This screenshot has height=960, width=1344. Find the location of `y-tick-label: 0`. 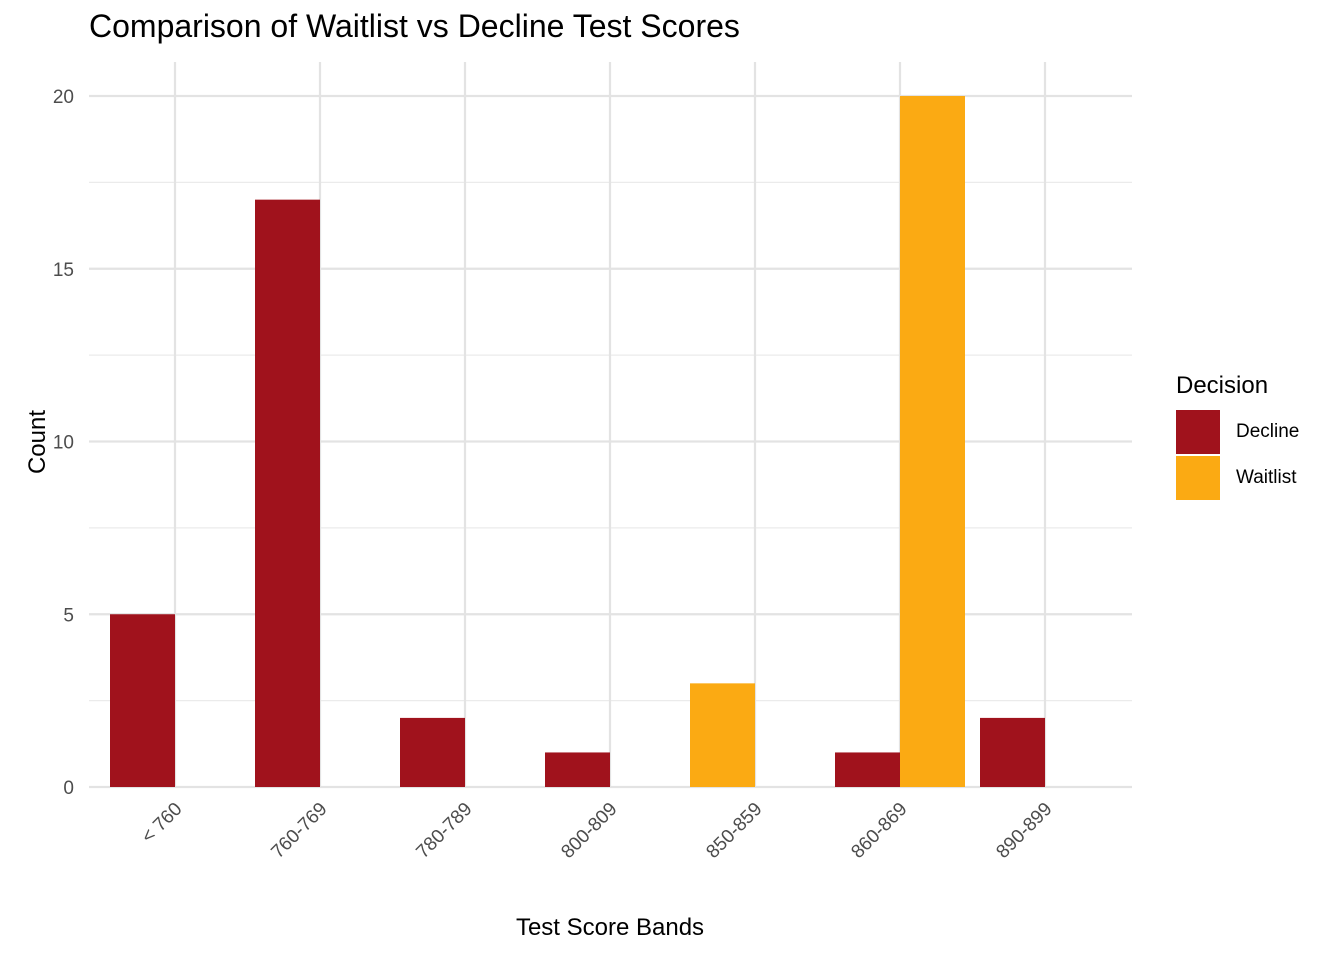

y-tick-label: 0 is located at coordinates (68, 788).